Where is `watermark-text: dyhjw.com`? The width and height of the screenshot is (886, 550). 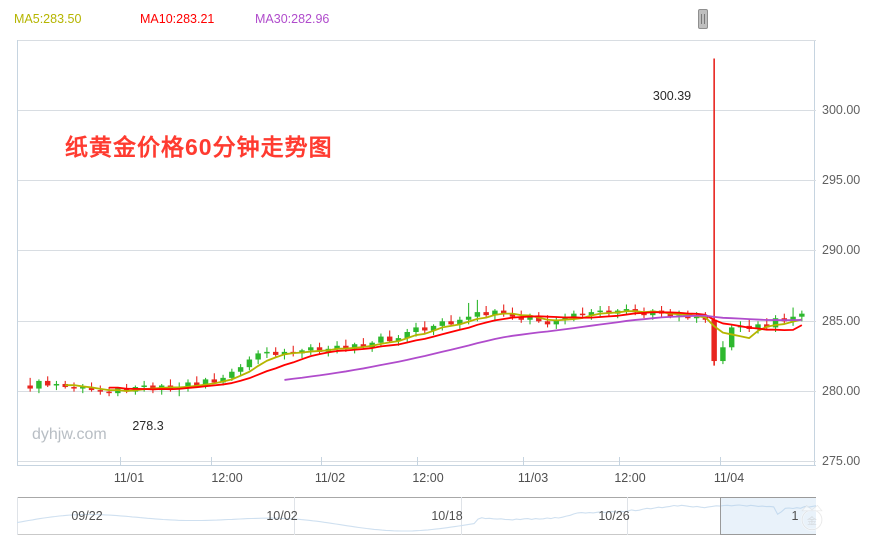
watermark-text: dyhjw.com is located at coordinates (69, 434).